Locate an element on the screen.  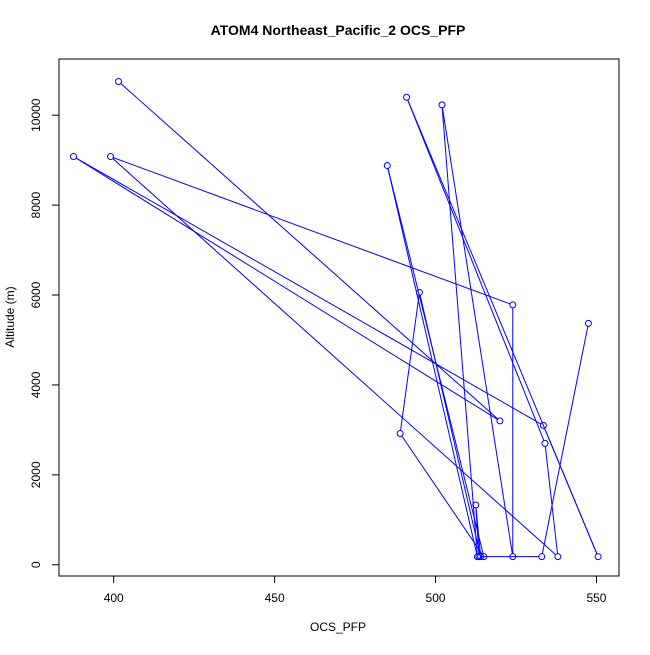
x-axis: 400 450 500 550 is located at coordinates (355, 590).